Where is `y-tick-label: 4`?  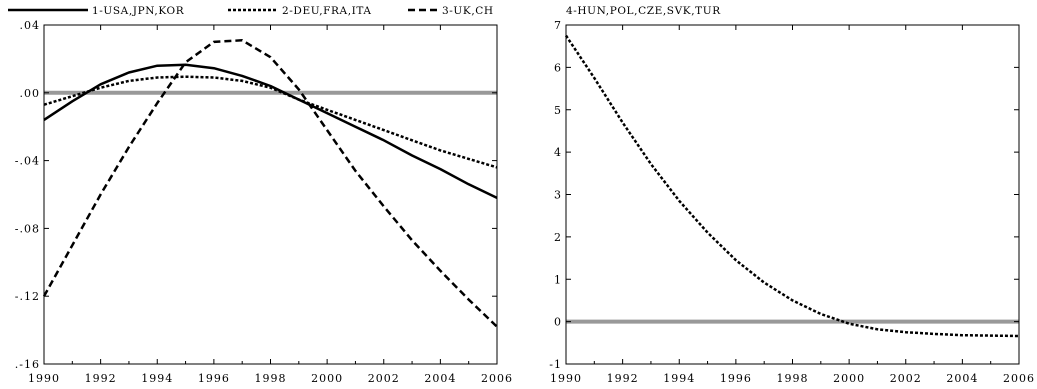
y-tick-label: 4 is located at coordinates (558, 152).